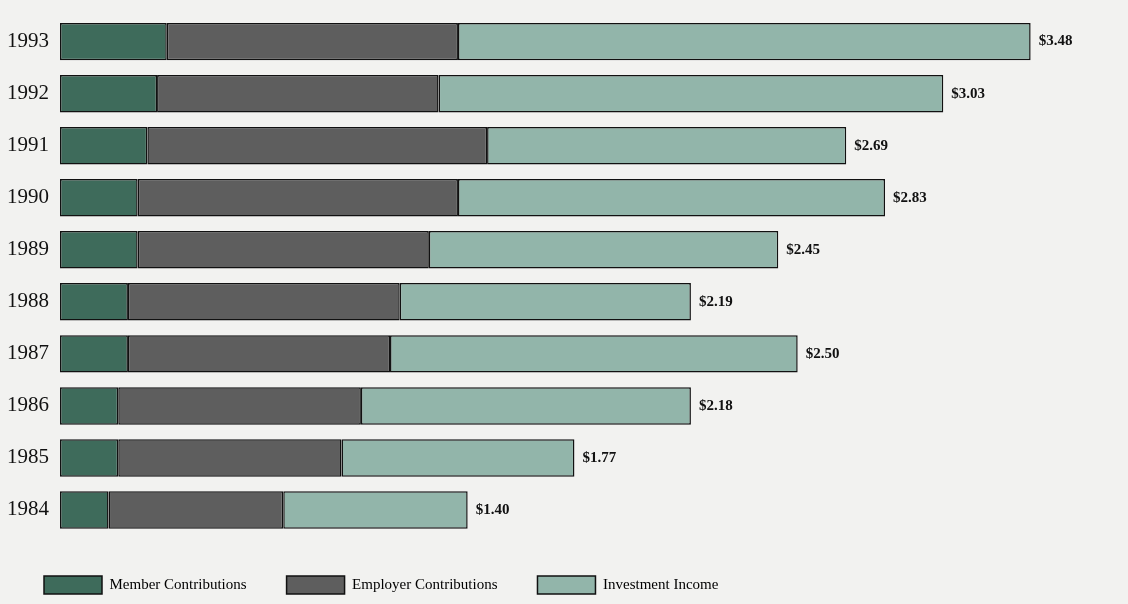  I want to click on annotation: $2.69, so click(871, 144).